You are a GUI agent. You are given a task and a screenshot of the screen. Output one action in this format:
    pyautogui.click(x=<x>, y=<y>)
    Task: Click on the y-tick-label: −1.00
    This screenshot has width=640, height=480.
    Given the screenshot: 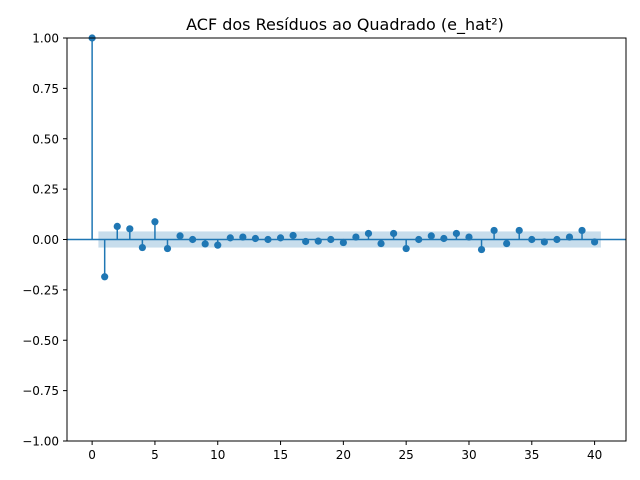 What is the action you would take?
    pyautogui.click(x=40, y=442)
    